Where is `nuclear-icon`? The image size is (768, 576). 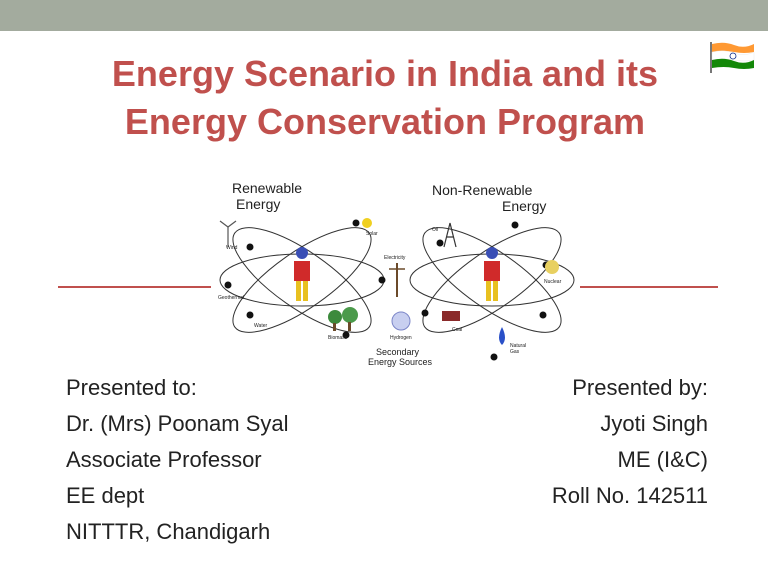 nuclear-icon is located at coordinates (552, 267).